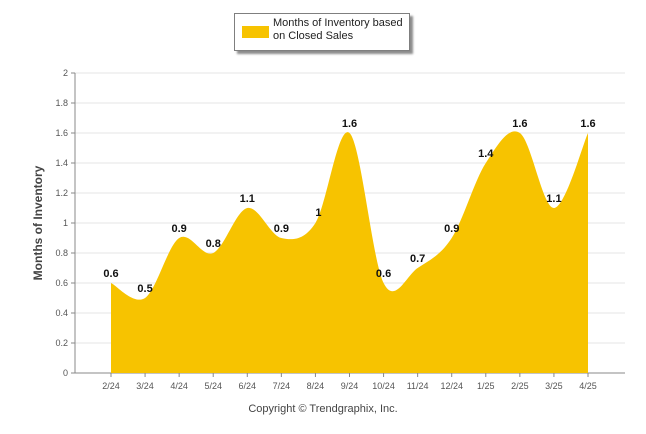 This screenshot has height=434, width=646. Describe the element at coordinates (418, 386) in the screenshot. I see `x-tick-label: 11/24` at that location.